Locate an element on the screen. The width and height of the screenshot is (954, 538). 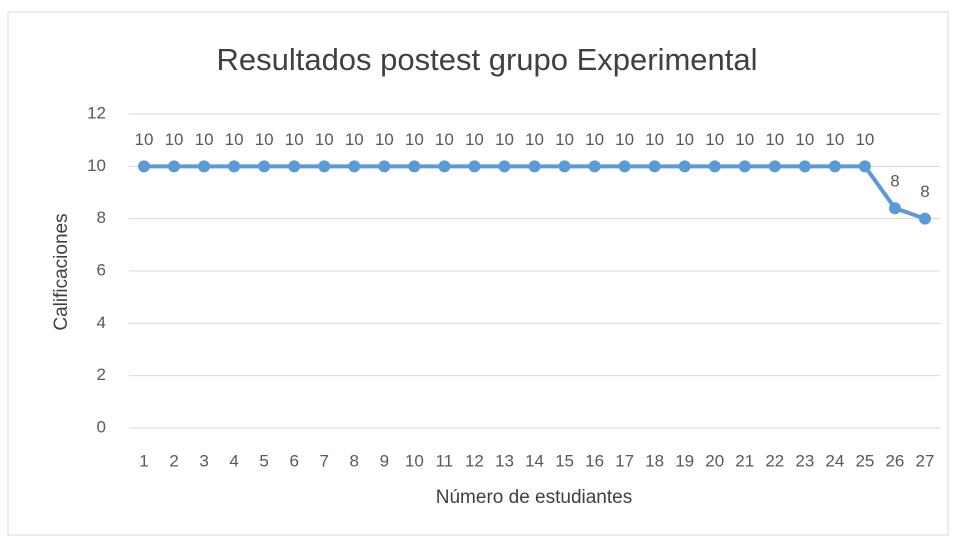
x-tick-label: 27 is located at coordinates (925, 460).